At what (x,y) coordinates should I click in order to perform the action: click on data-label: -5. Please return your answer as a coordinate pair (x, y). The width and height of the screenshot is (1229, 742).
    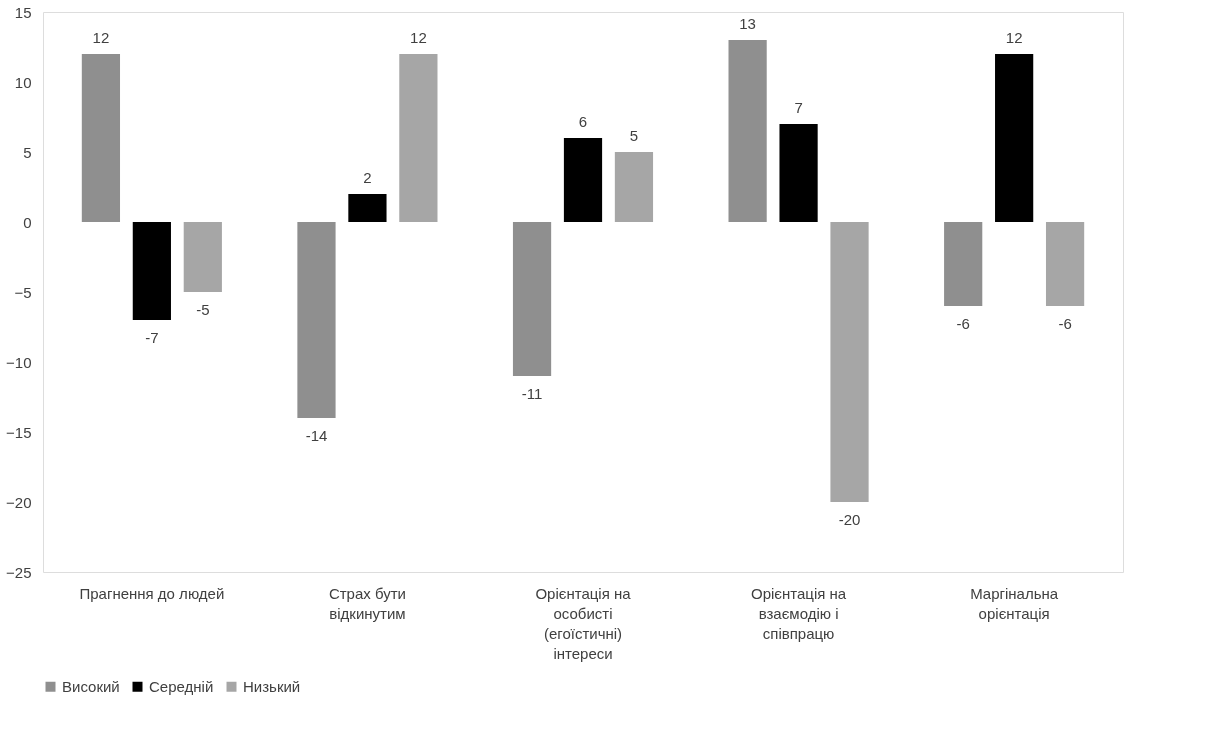
    Looking at the image, I should click on (203, 309).